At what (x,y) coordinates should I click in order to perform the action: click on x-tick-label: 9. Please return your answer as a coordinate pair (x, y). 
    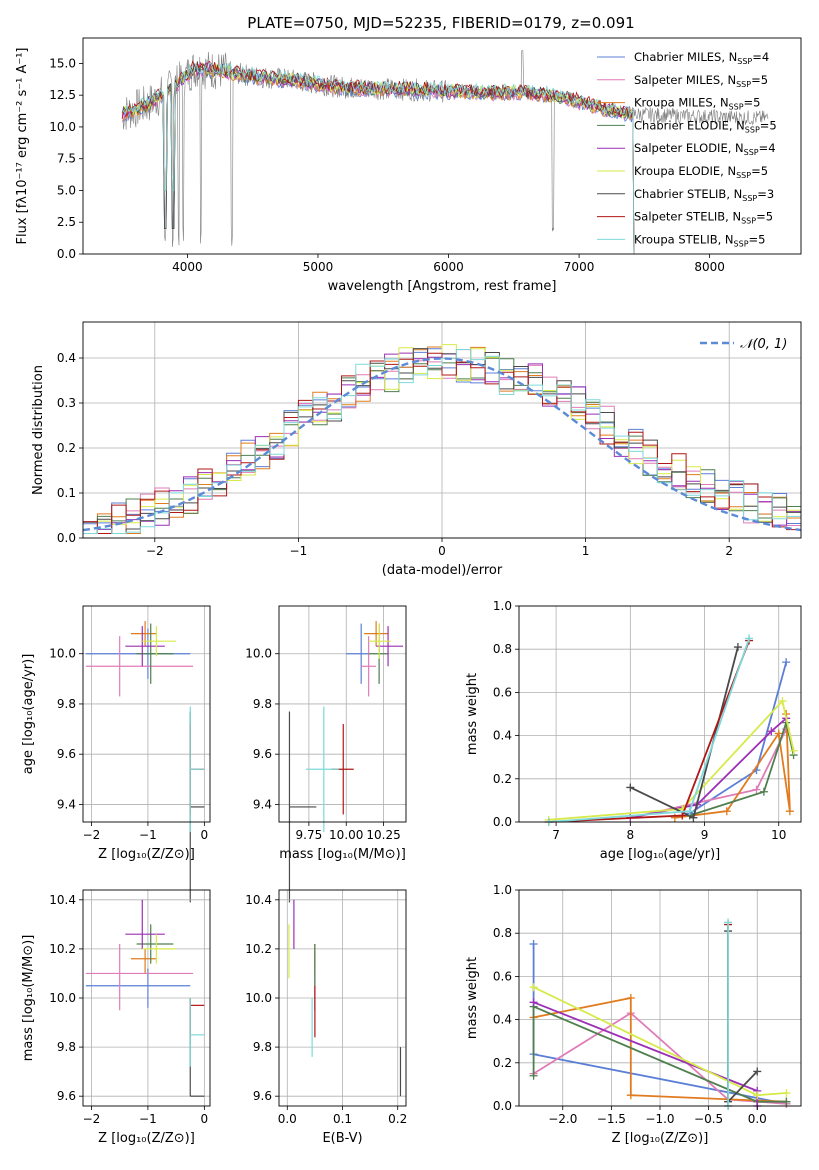
    Looking at the image, I should click on (705, 835).